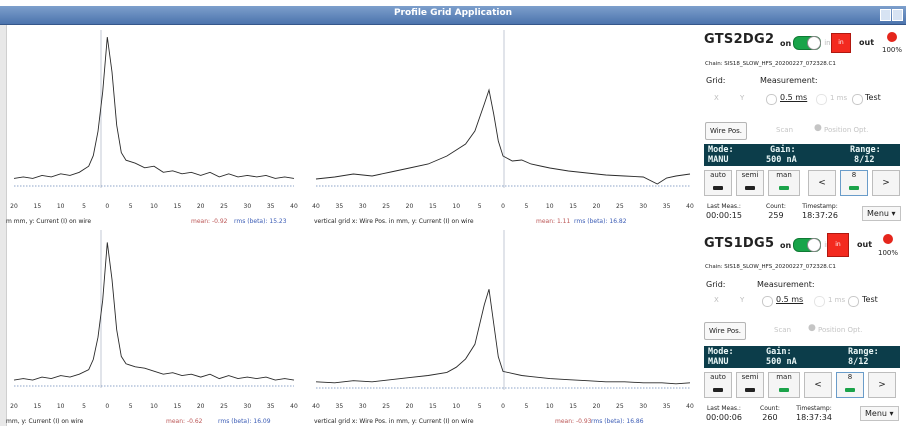 This screenshot has width=906, height=426. Describe the element at coordinates (865, 150) in the screenshot. I see `lcd-range-label: Range:` at that location.